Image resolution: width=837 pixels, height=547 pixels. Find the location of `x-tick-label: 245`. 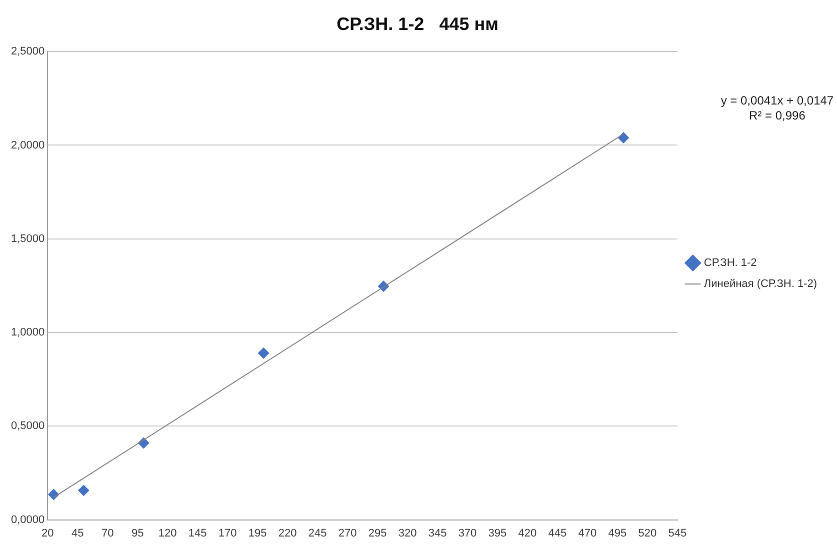

x-tick-label: 245 is located at coordinates (317, 533).